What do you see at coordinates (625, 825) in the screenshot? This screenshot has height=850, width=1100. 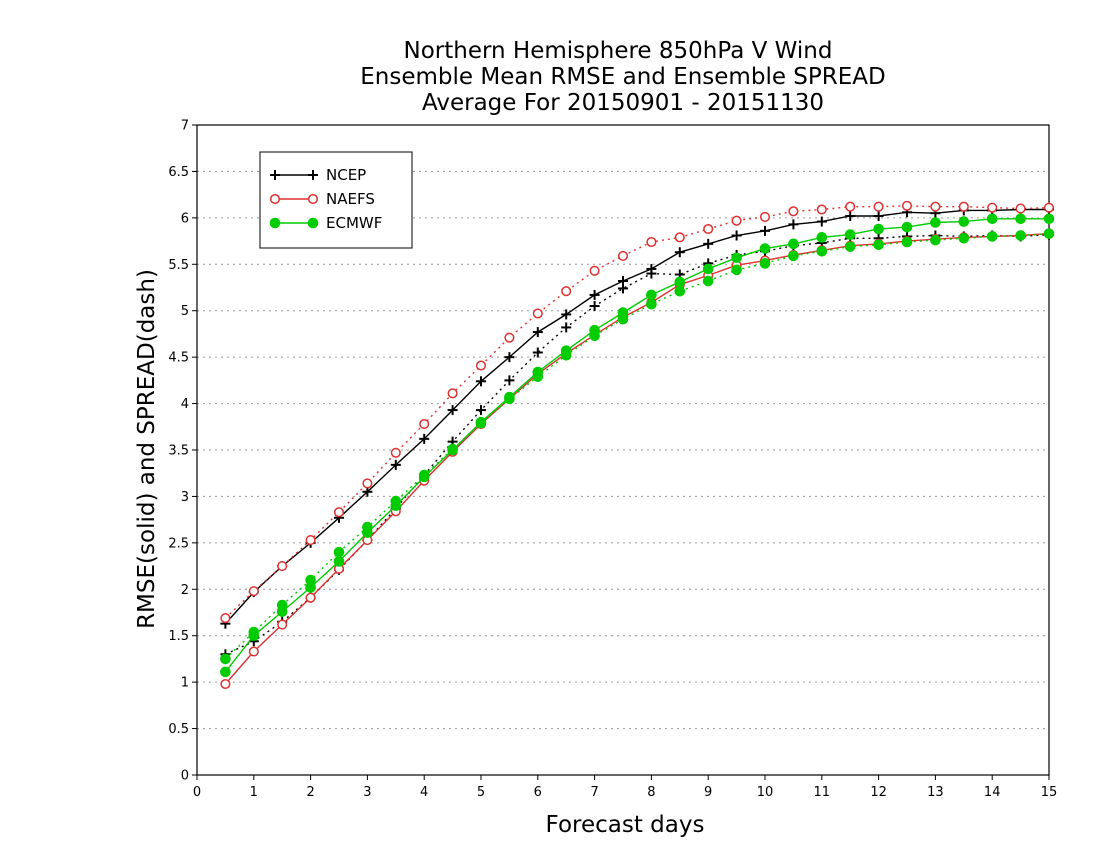 I see `x-axis-title: Forecast days` at bounding box center [625, 825].